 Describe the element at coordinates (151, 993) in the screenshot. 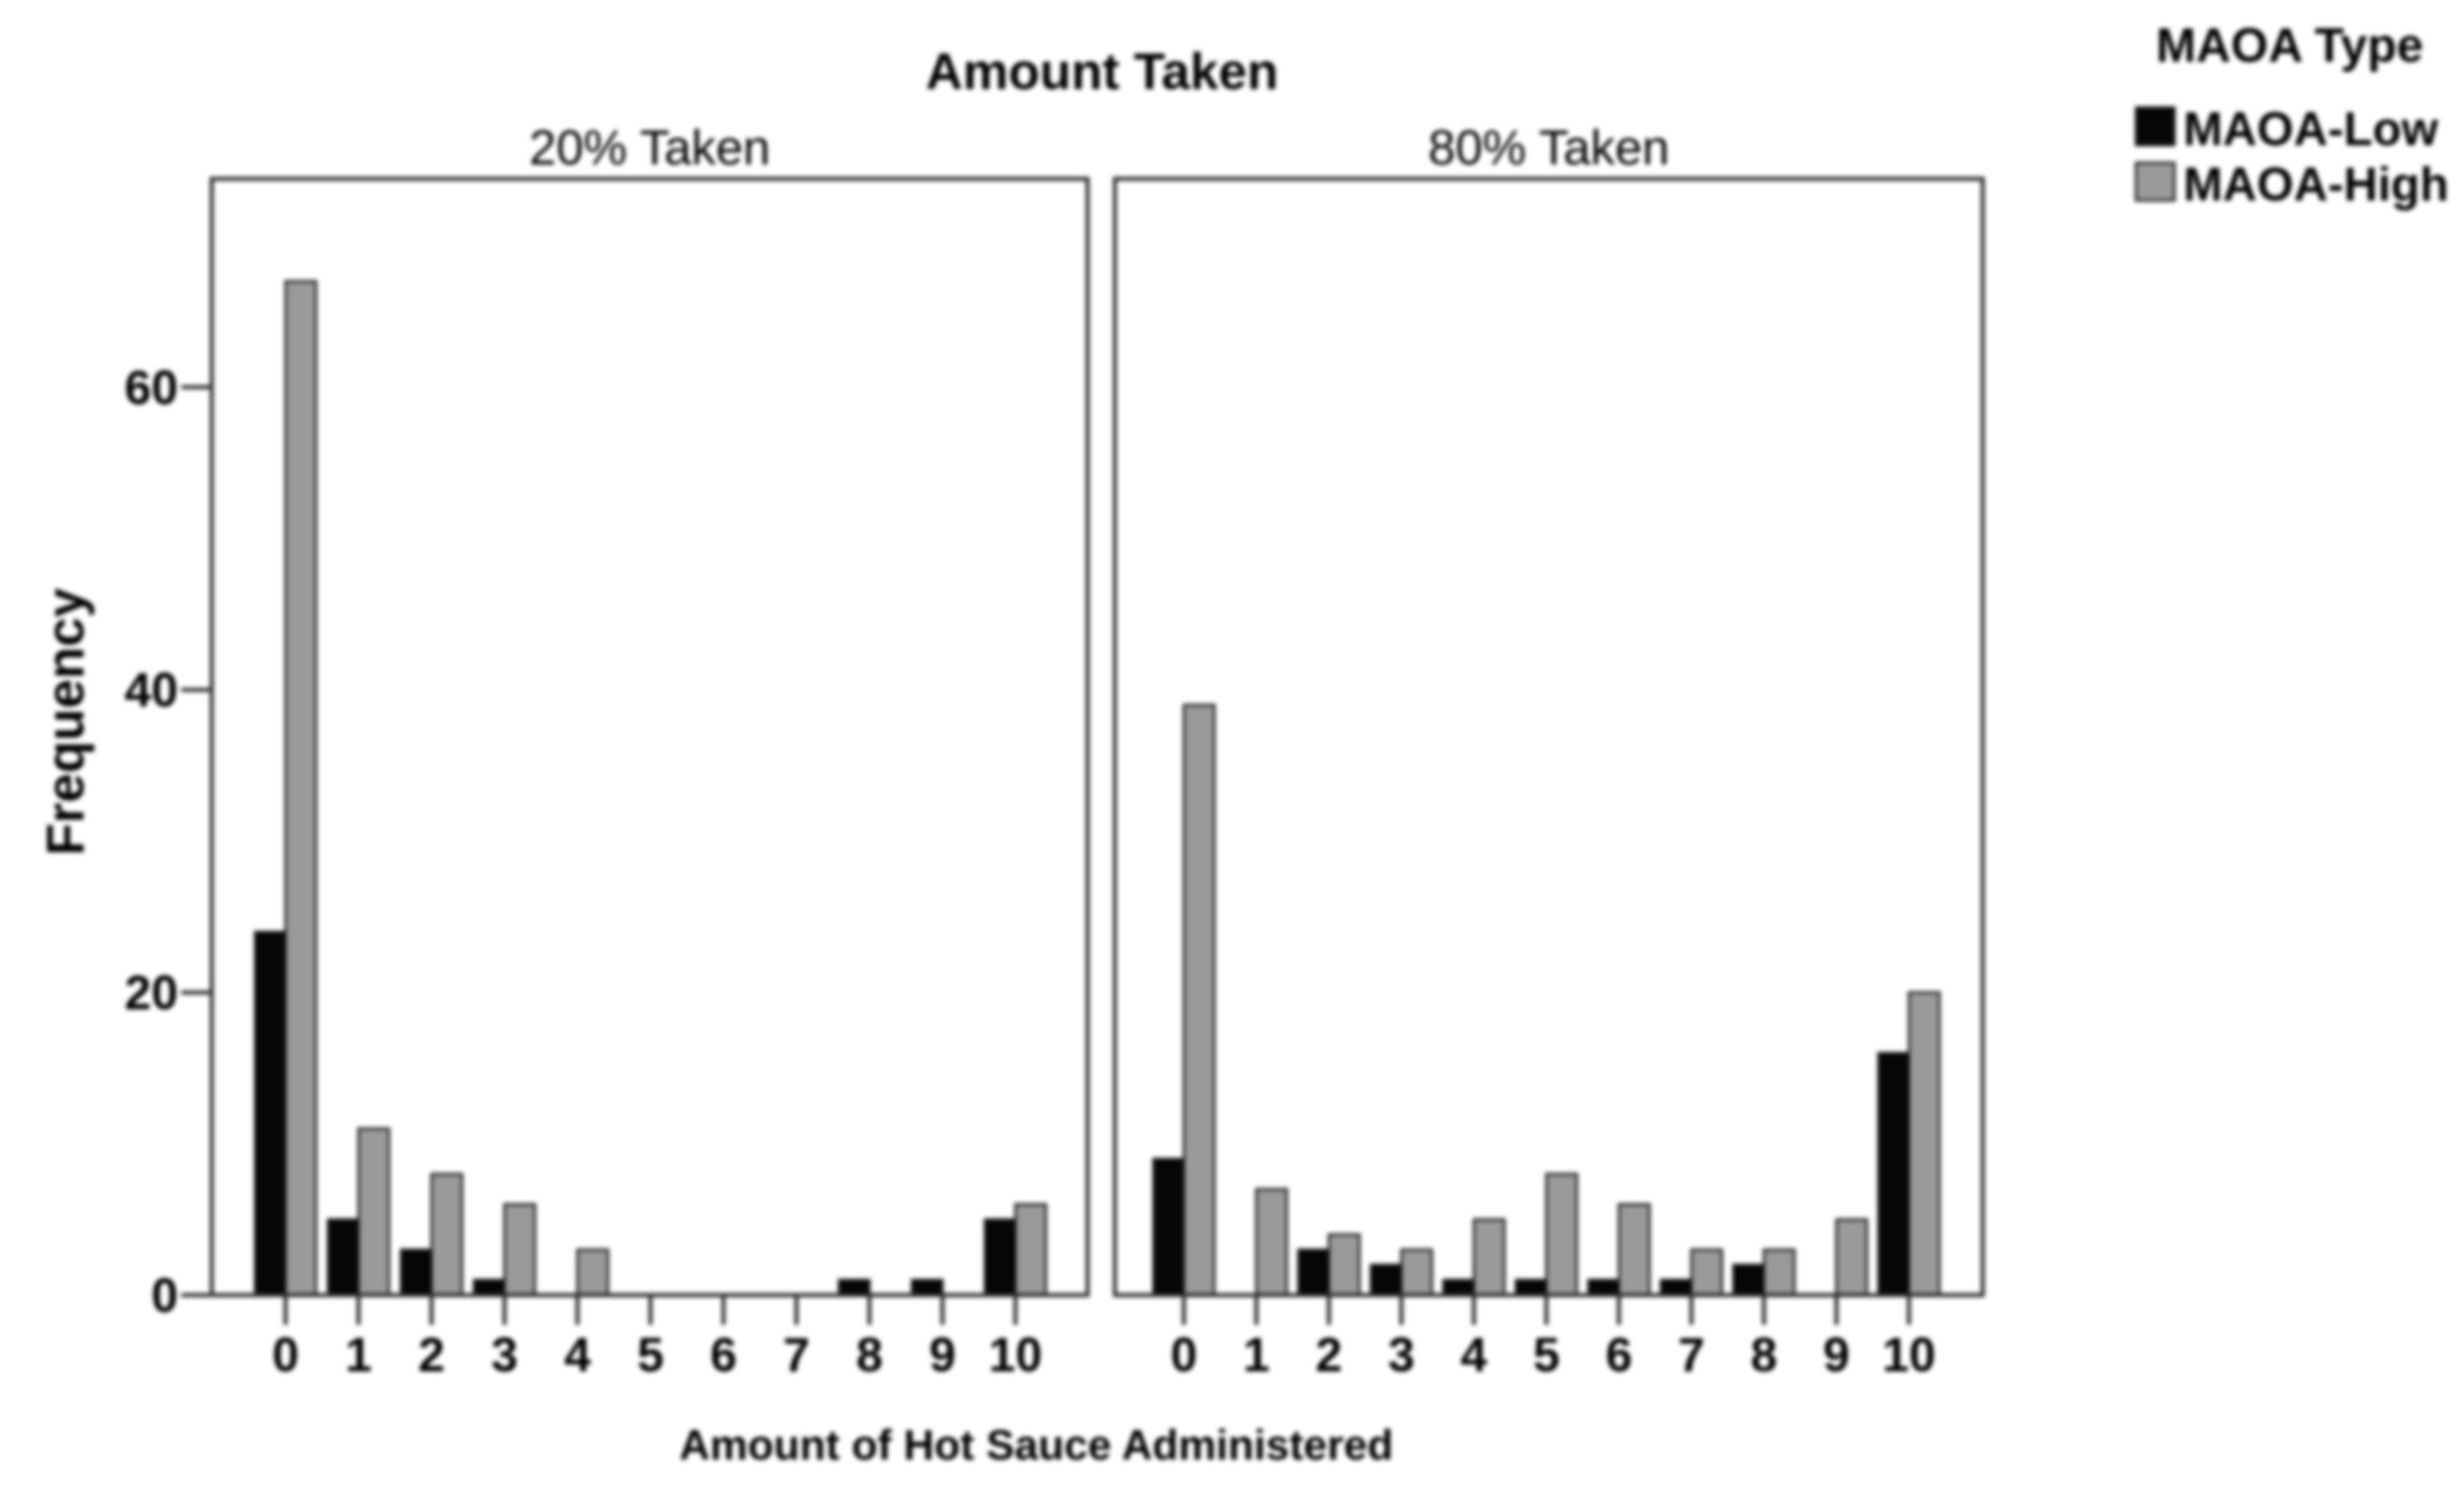

I see `svg-text: 20` at that location.